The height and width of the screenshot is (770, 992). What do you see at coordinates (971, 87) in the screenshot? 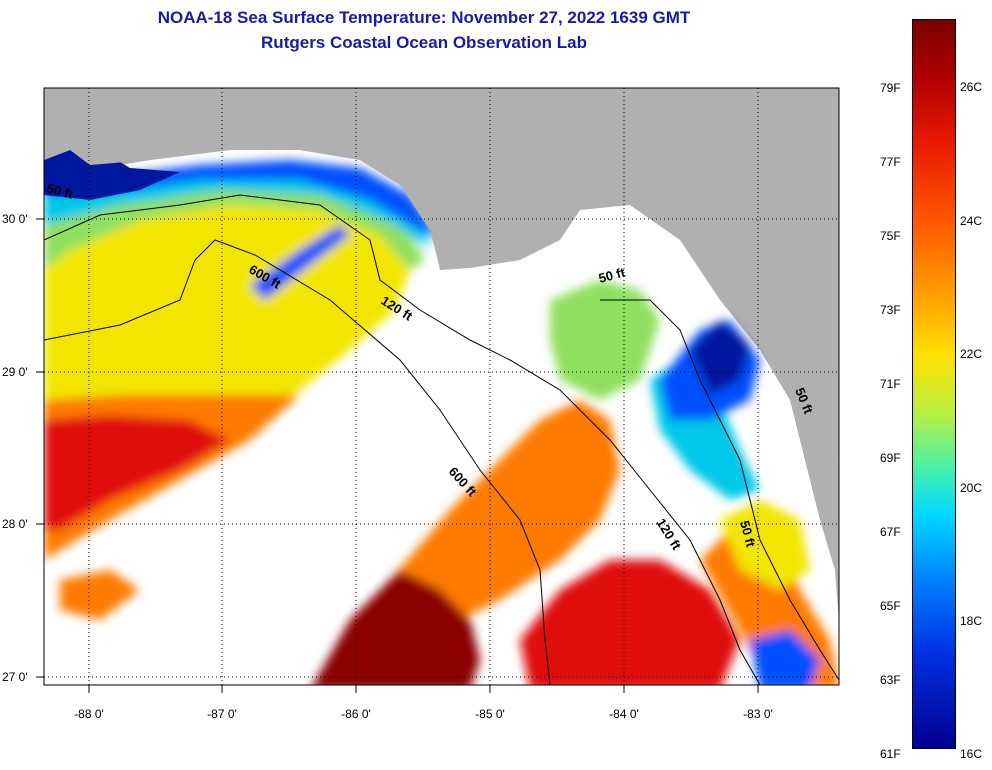
I see `colorbar-c-26: 26C` at bounding box center [971, 87].